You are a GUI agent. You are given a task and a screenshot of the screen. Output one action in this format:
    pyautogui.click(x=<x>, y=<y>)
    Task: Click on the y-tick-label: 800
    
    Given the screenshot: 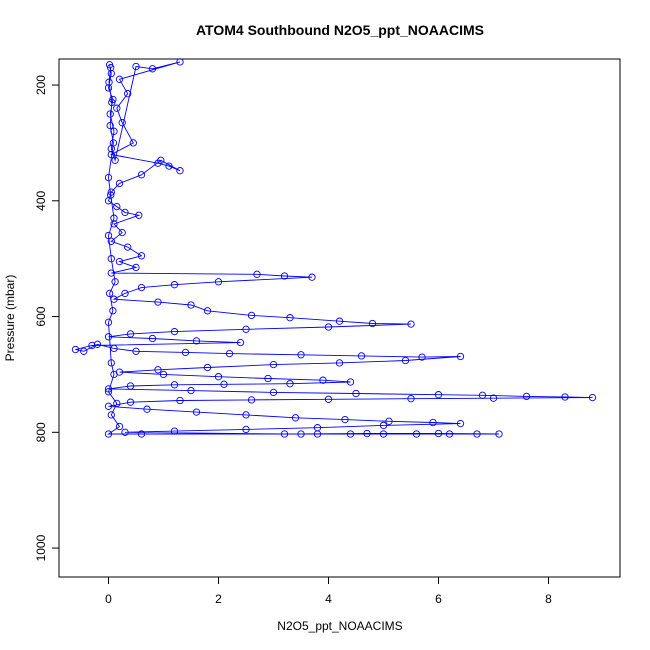 What is the action you would take?
    pyautogui.click(x=41, y=432)
    